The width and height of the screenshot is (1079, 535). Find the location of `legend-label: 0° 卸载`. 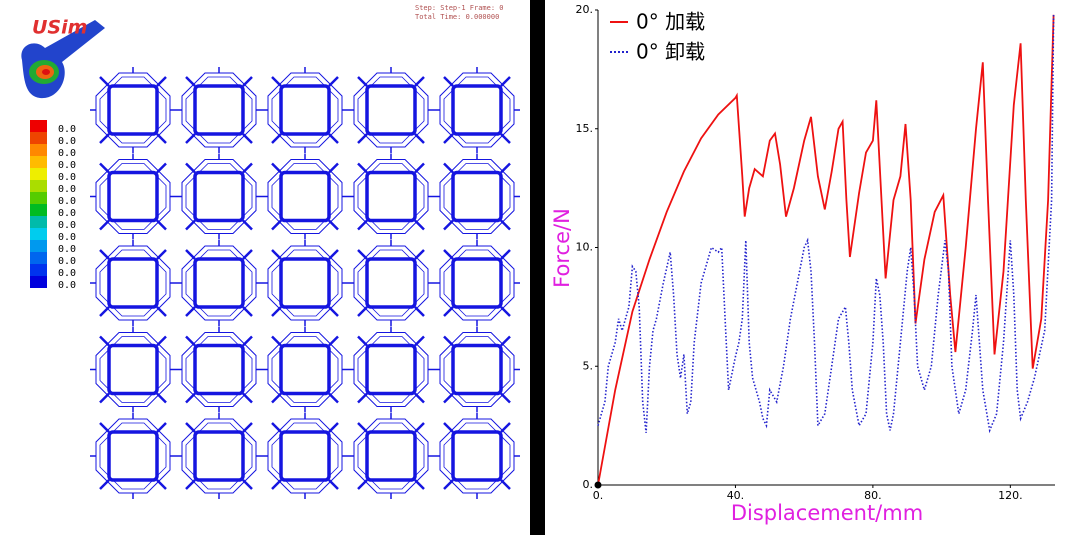

legend-label: 0° 卸载 is located at coordinates (670, 52).